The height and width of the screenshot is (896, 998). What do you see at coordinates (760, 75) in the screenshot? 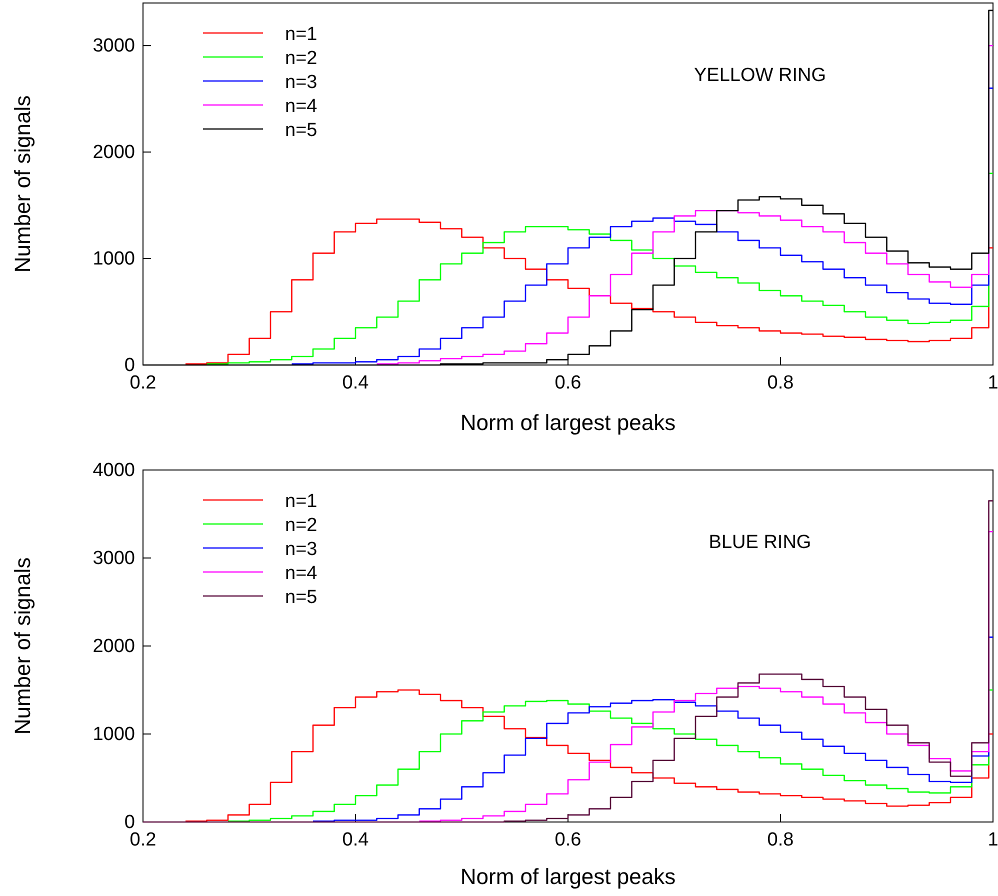
I see `annotation: YELLOW RING` at bounding box center [760, 75].